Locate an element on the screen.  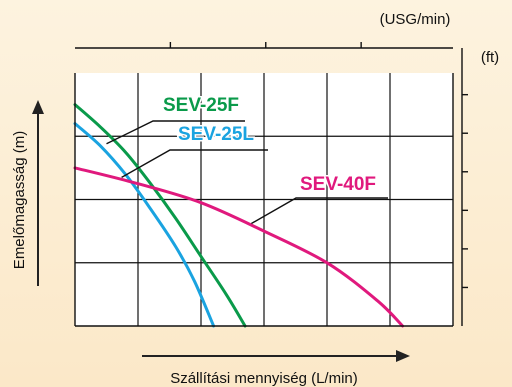
x-axis-title: Szállítási mennyiség (L/min) is located at coordinates (264, 378).